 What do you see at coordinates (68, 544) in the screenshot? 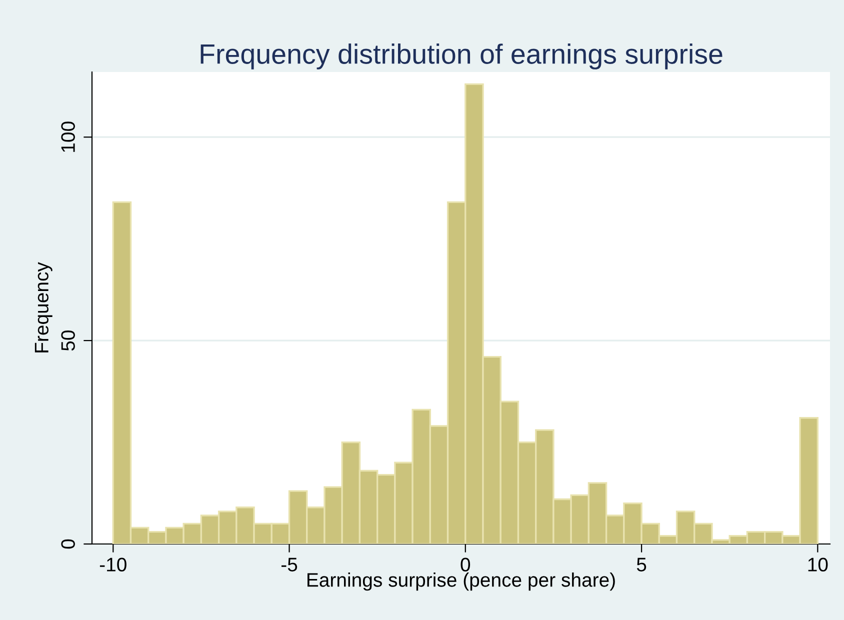
I see `y-tick-label: 0` at bounding box center [68, 544].